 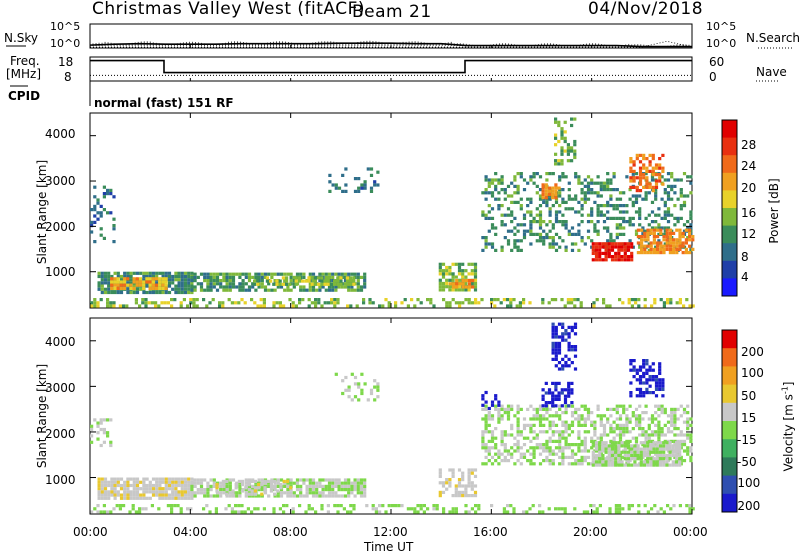 What do you see at coordinates (164, 103) in the screenshot?
I see `cpid-text: normal (fast) 151 RF` at bounding box center [164, 103].